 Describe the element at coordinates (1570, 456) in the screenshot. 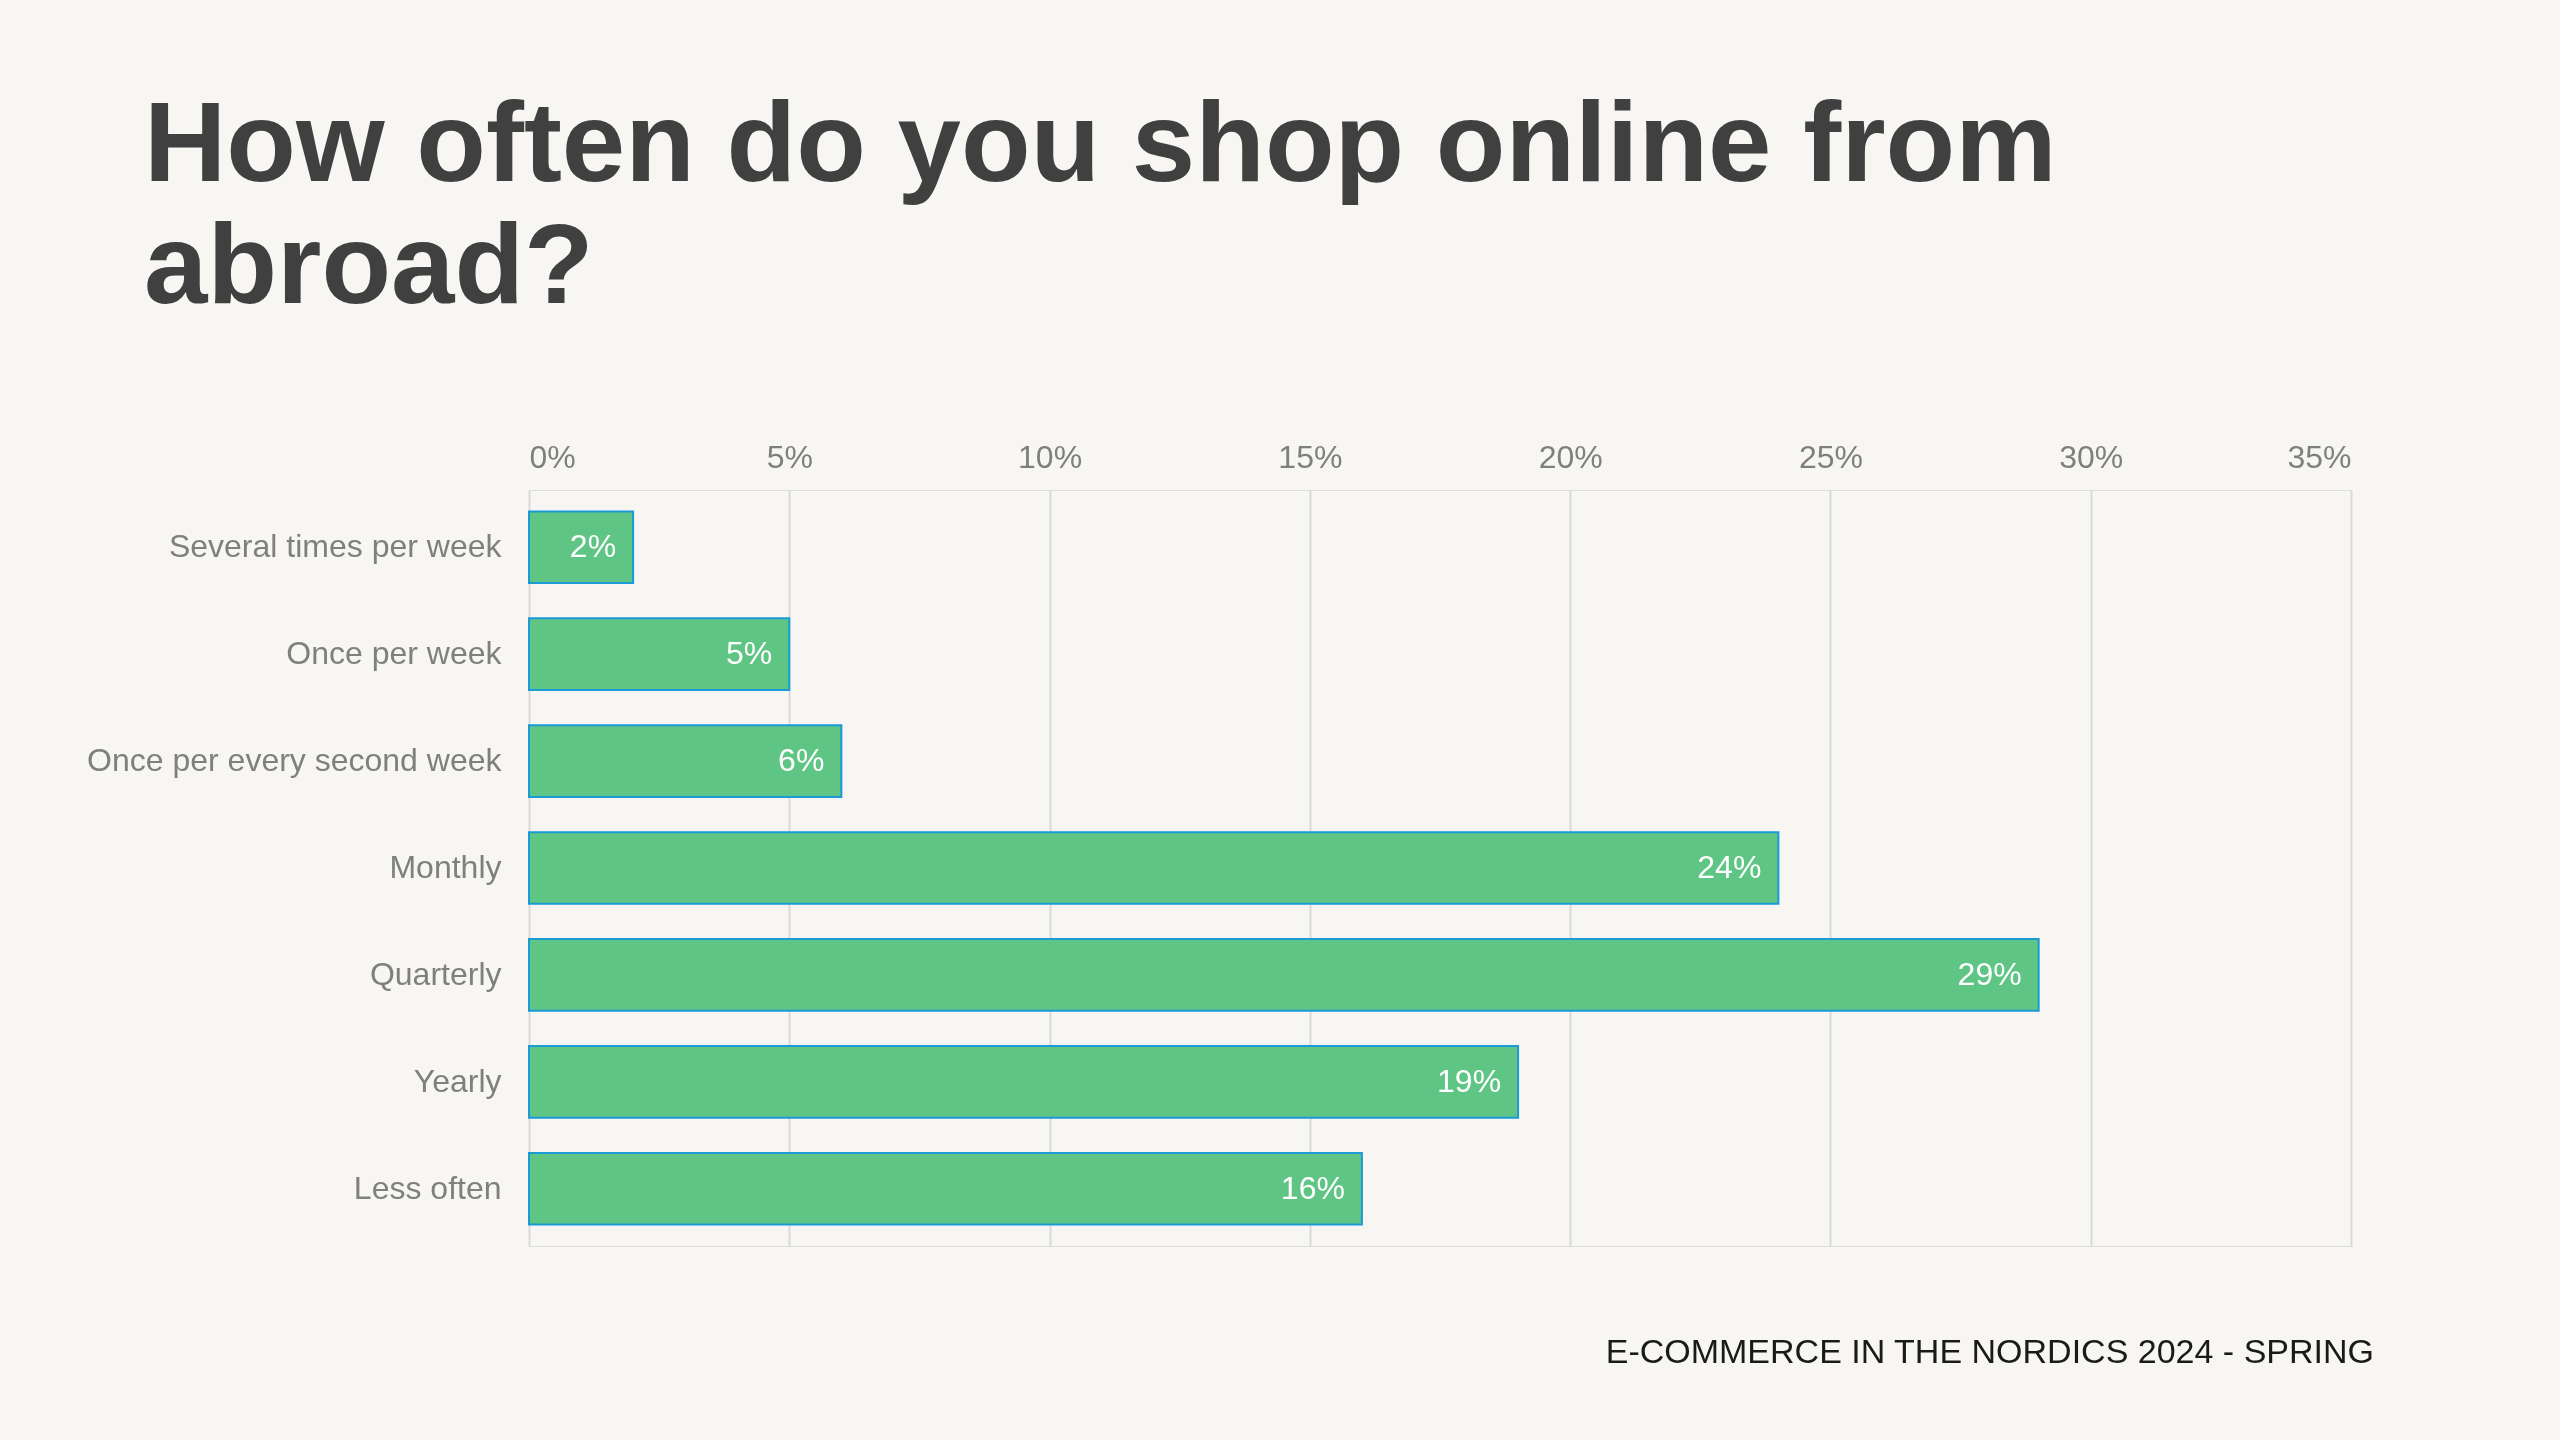

I see `x-tick-label: 20%` at that location.